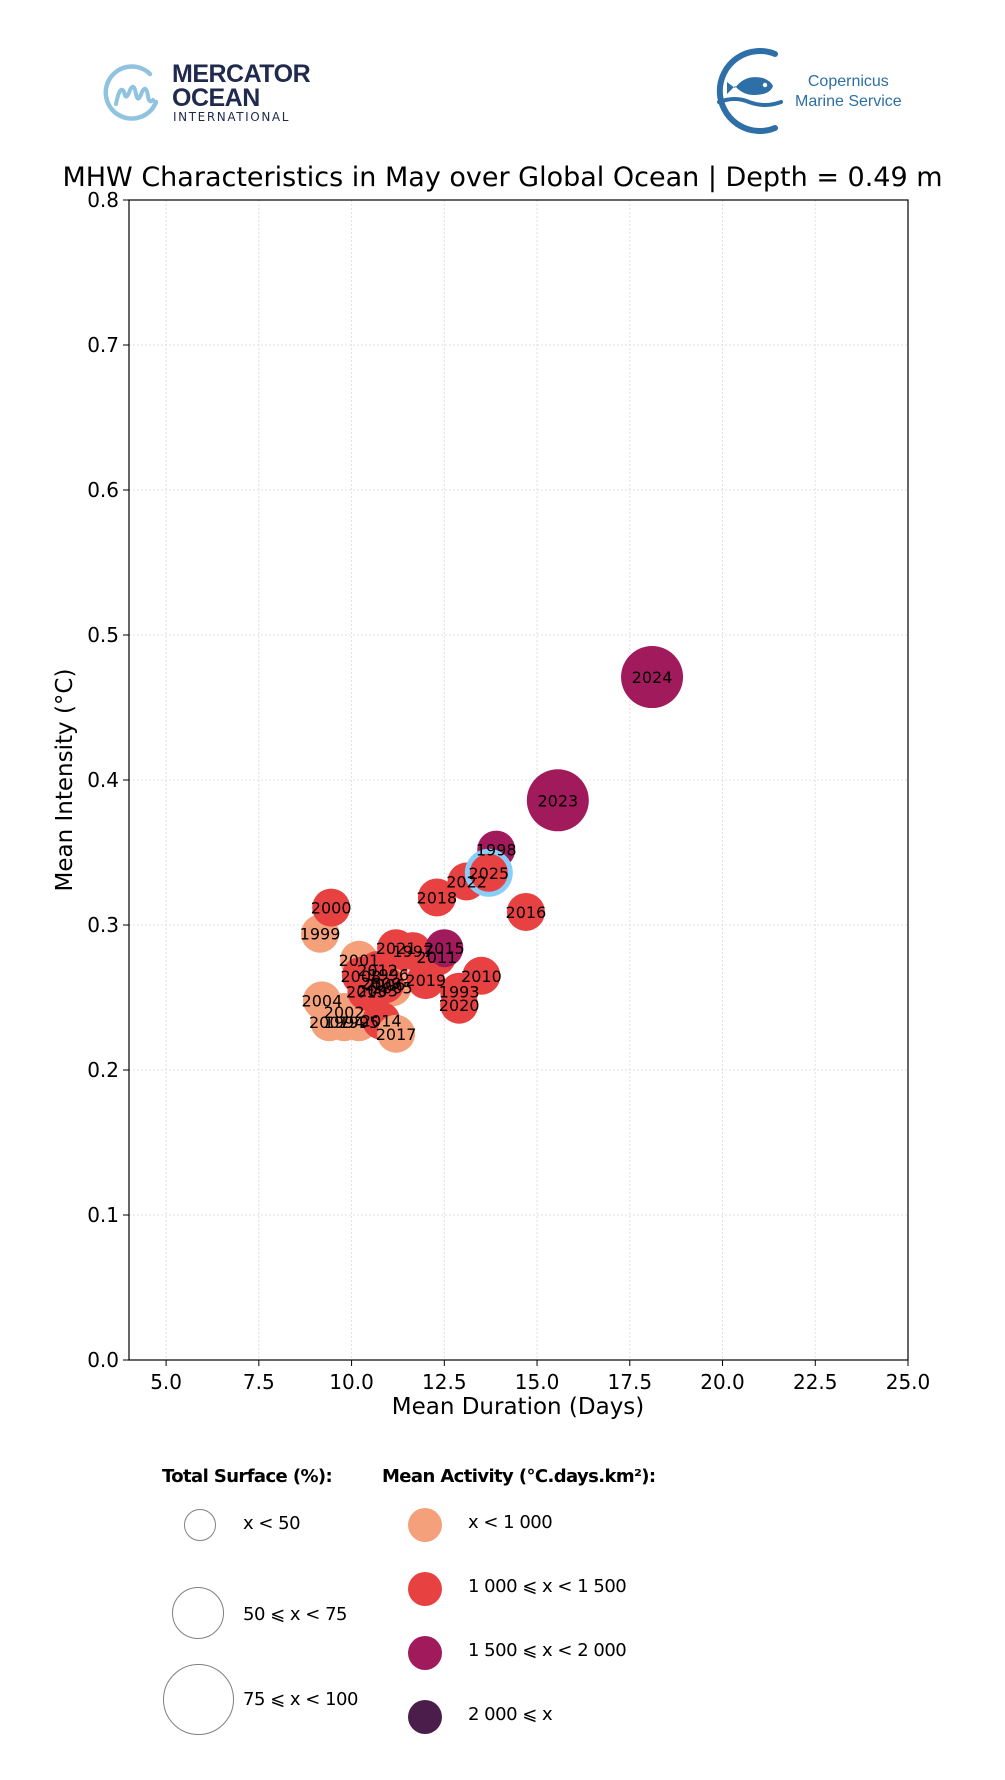 The image size is (1005, 1780). Describe the element at coordinates (359, 1022) in the screenshot. I see `point-label-1995: 1995` at that location.